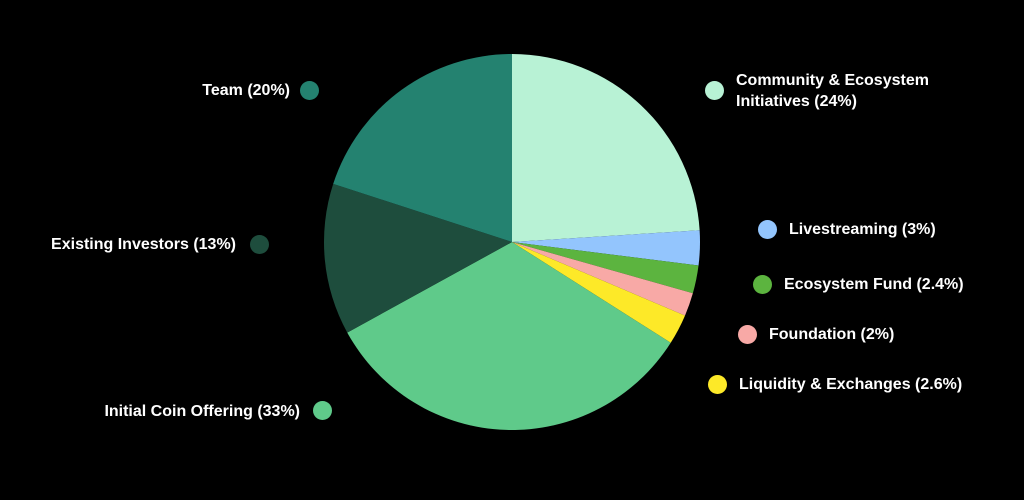 Image resolution: width=1024 pixels, height=500 pixels. I want to click on legend-label-team: Team (20%), so click(246, 90).